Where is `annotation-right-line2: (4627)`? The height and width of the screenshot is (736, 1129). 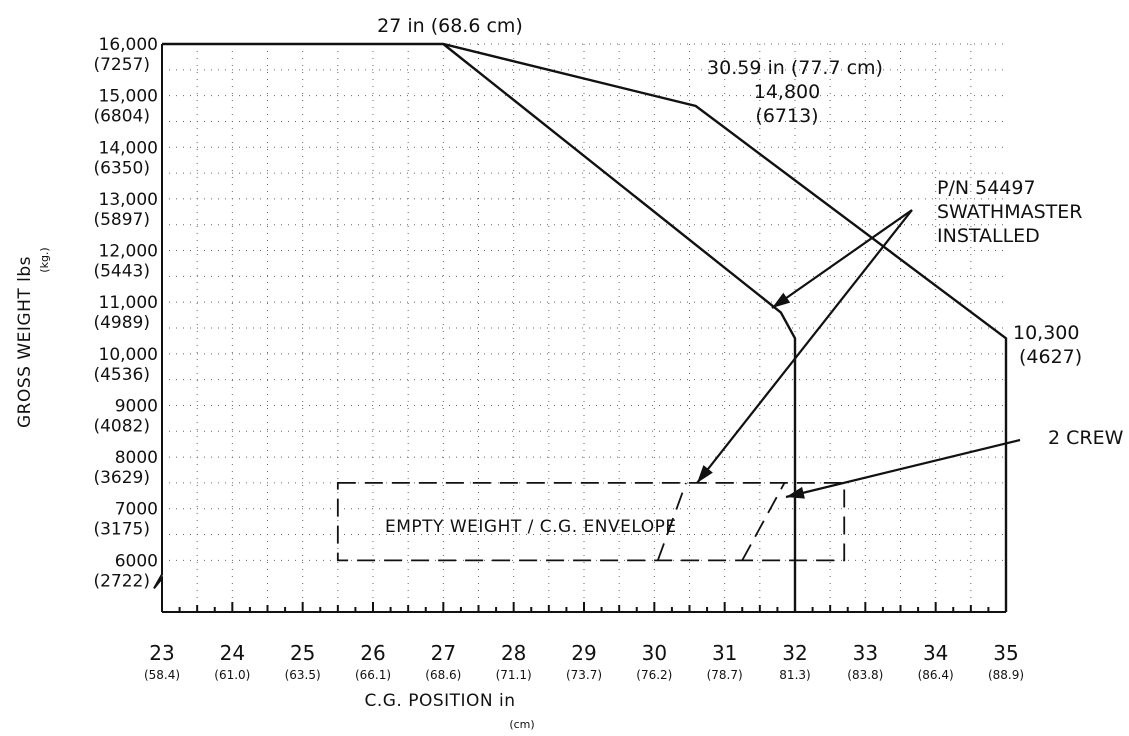 annotation-right-line2: (4627) is located at coordinates (1050, 357).